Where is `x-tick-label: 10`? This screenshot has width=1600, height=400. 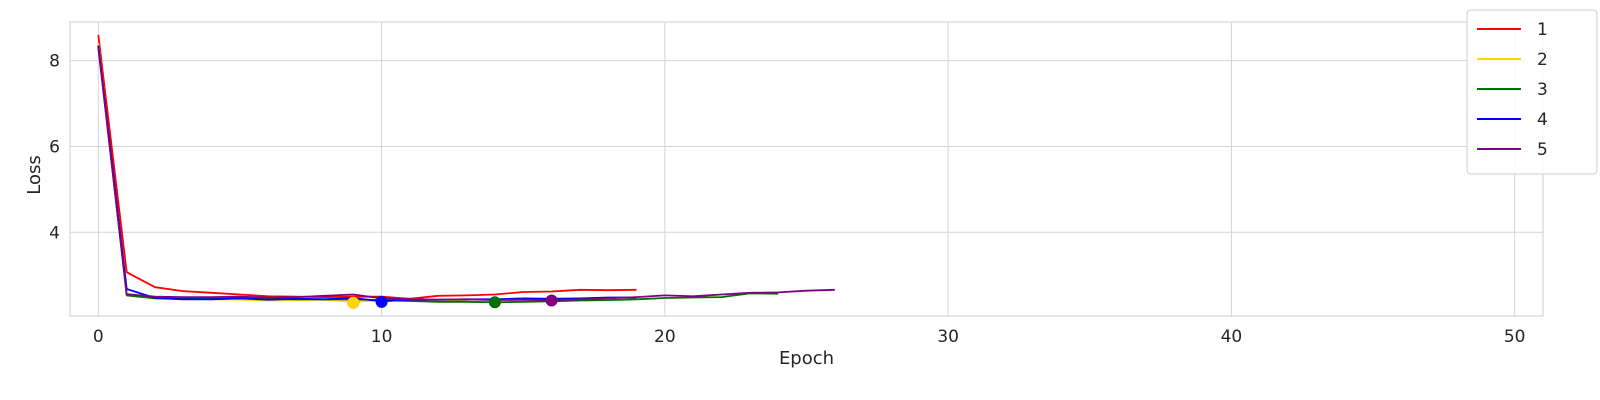
x-tick-label: 10 is located at coordinates (382, 337).